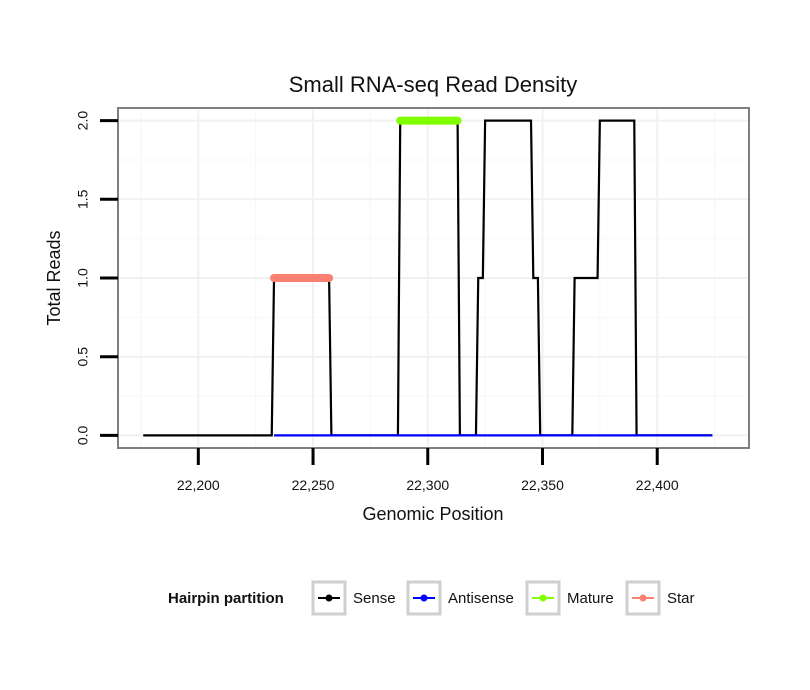  I want to click on y-tick-label: 1.0, so click(83, 278).